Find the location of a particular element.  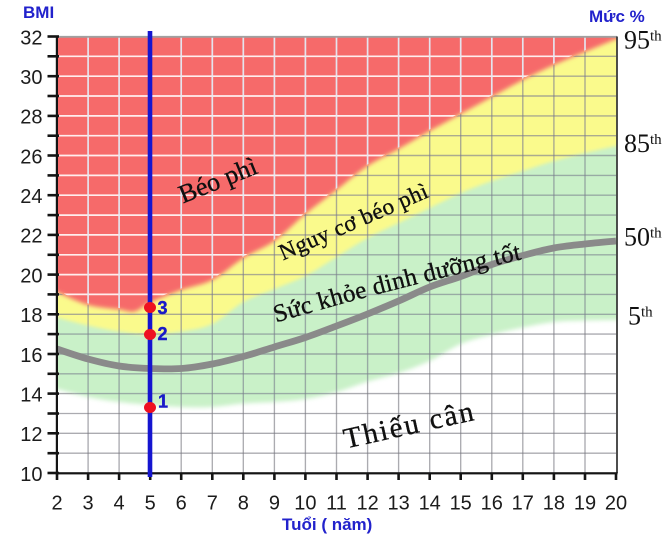

svg-text: 13 is located at coordinates (398, 504).